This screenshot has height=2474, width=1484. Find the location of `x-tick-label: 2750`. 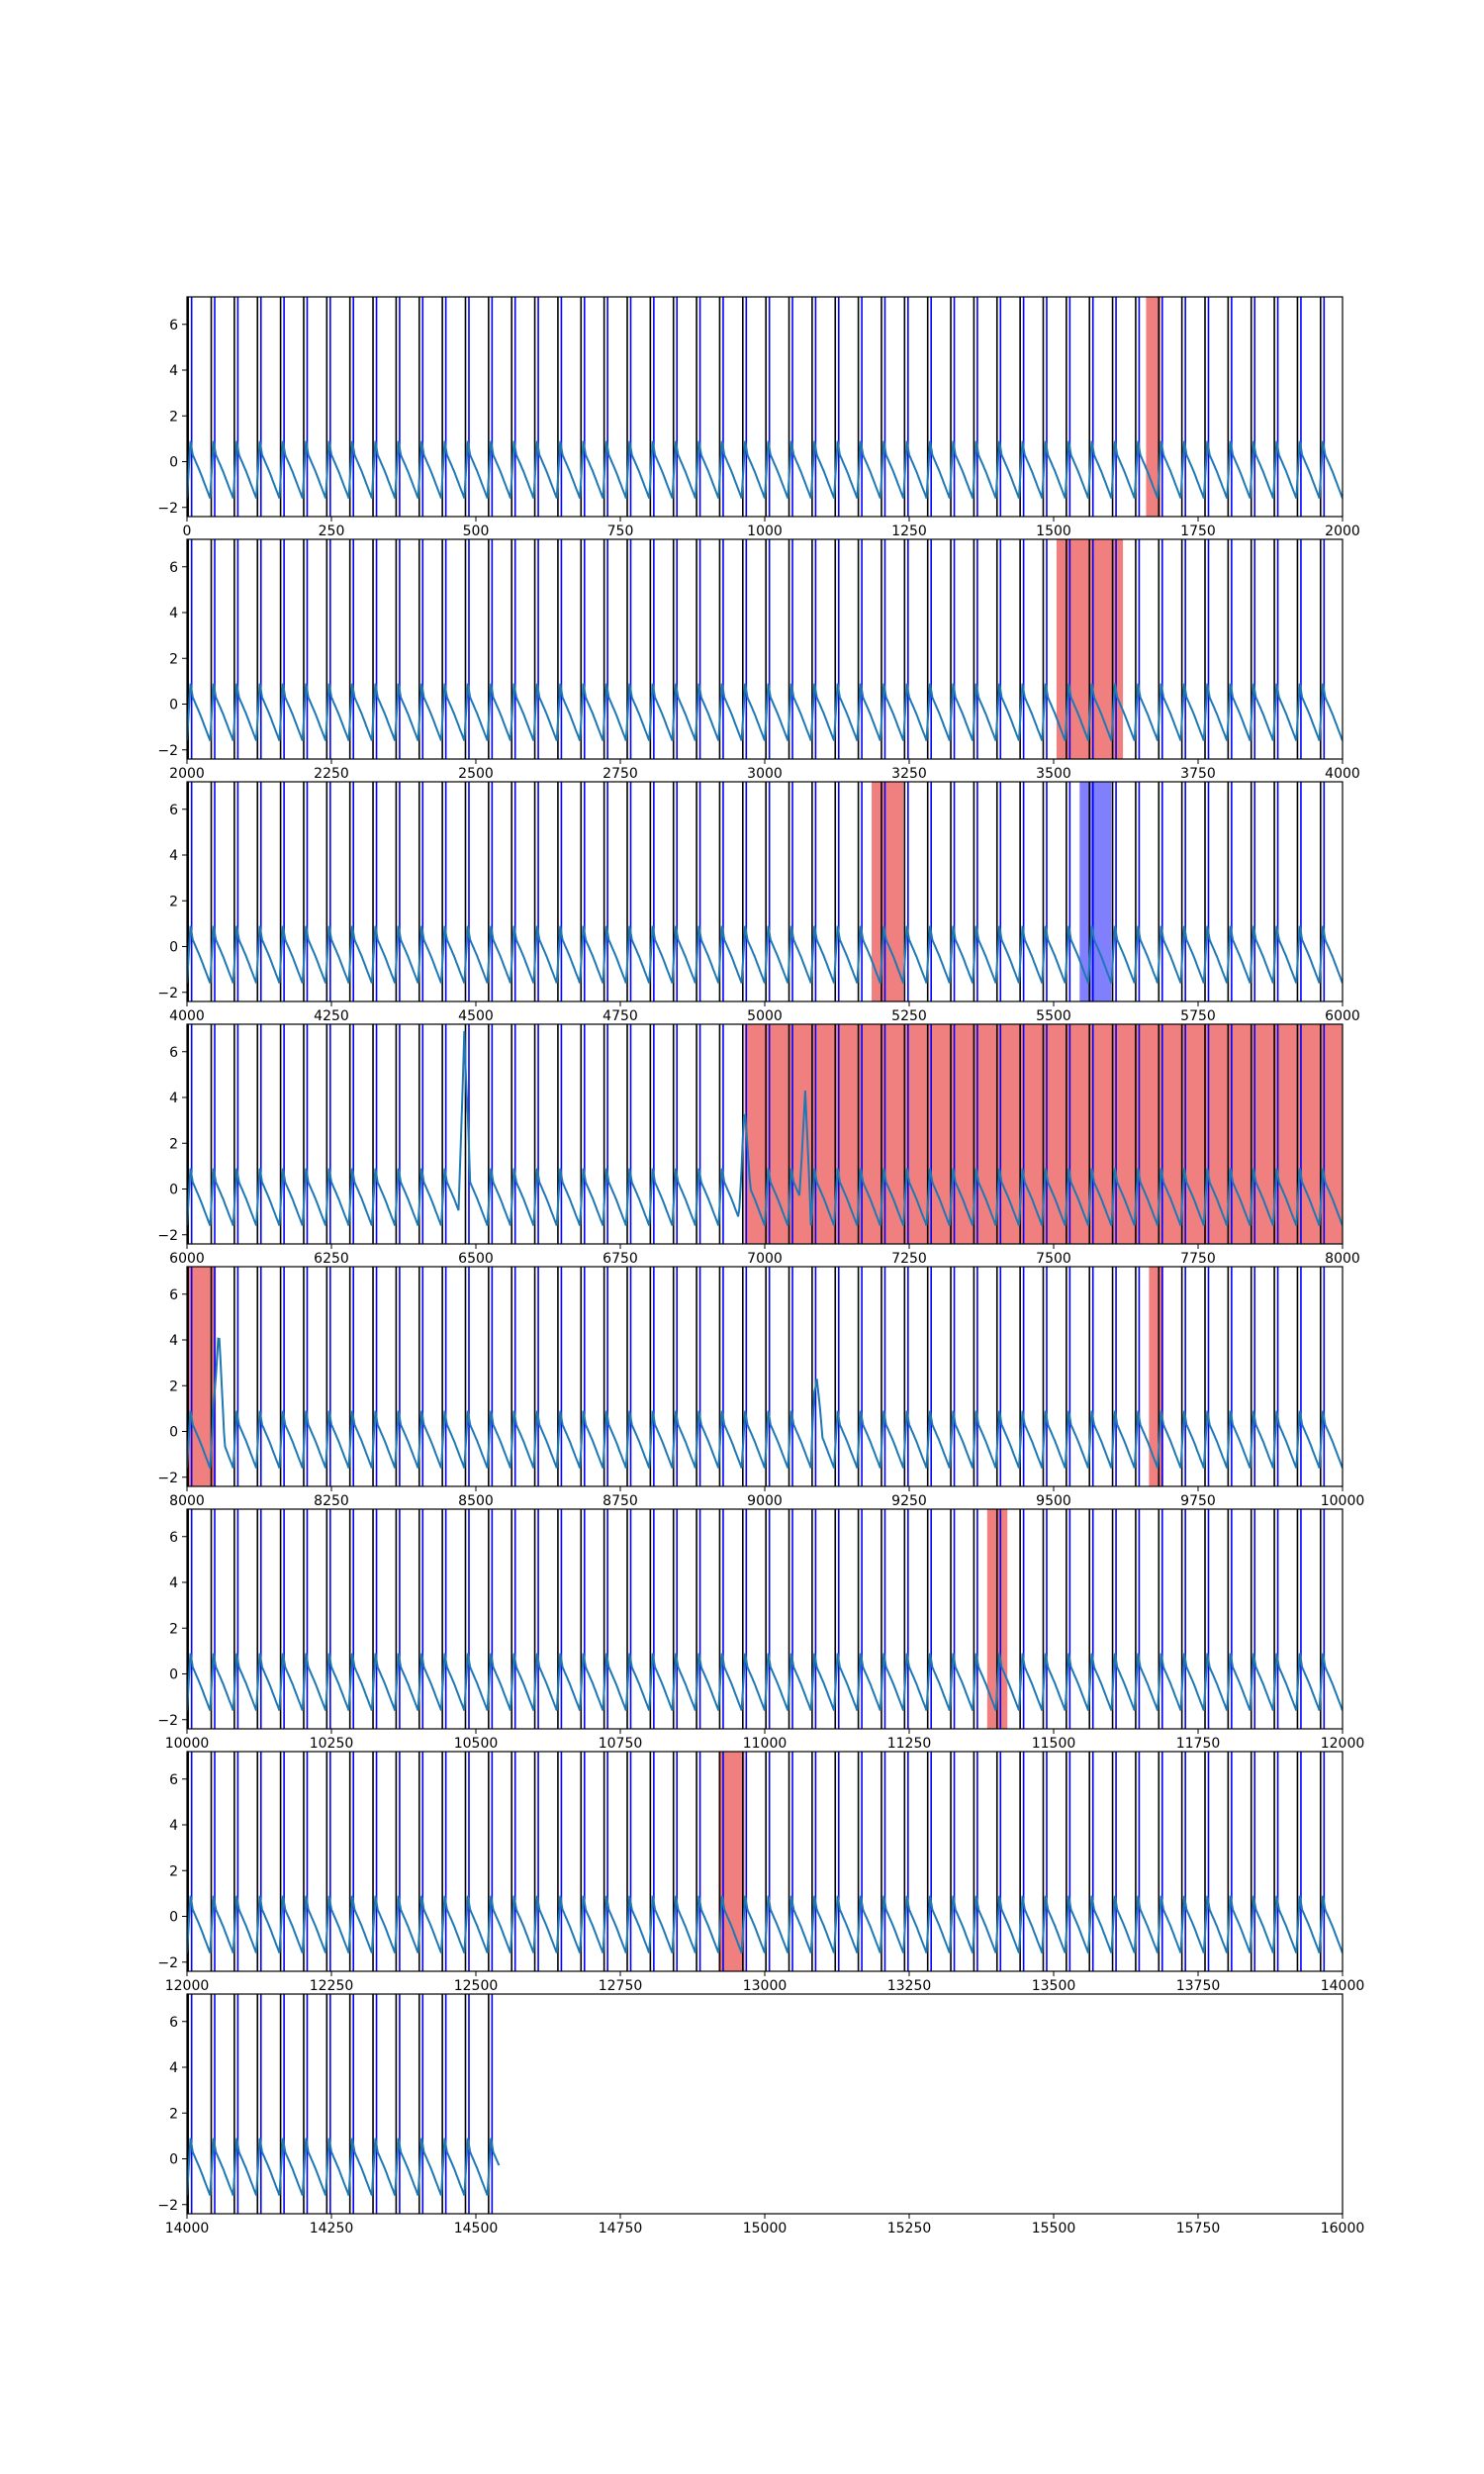

x-tick-label: 2750 is located at coordinates (620, 774).